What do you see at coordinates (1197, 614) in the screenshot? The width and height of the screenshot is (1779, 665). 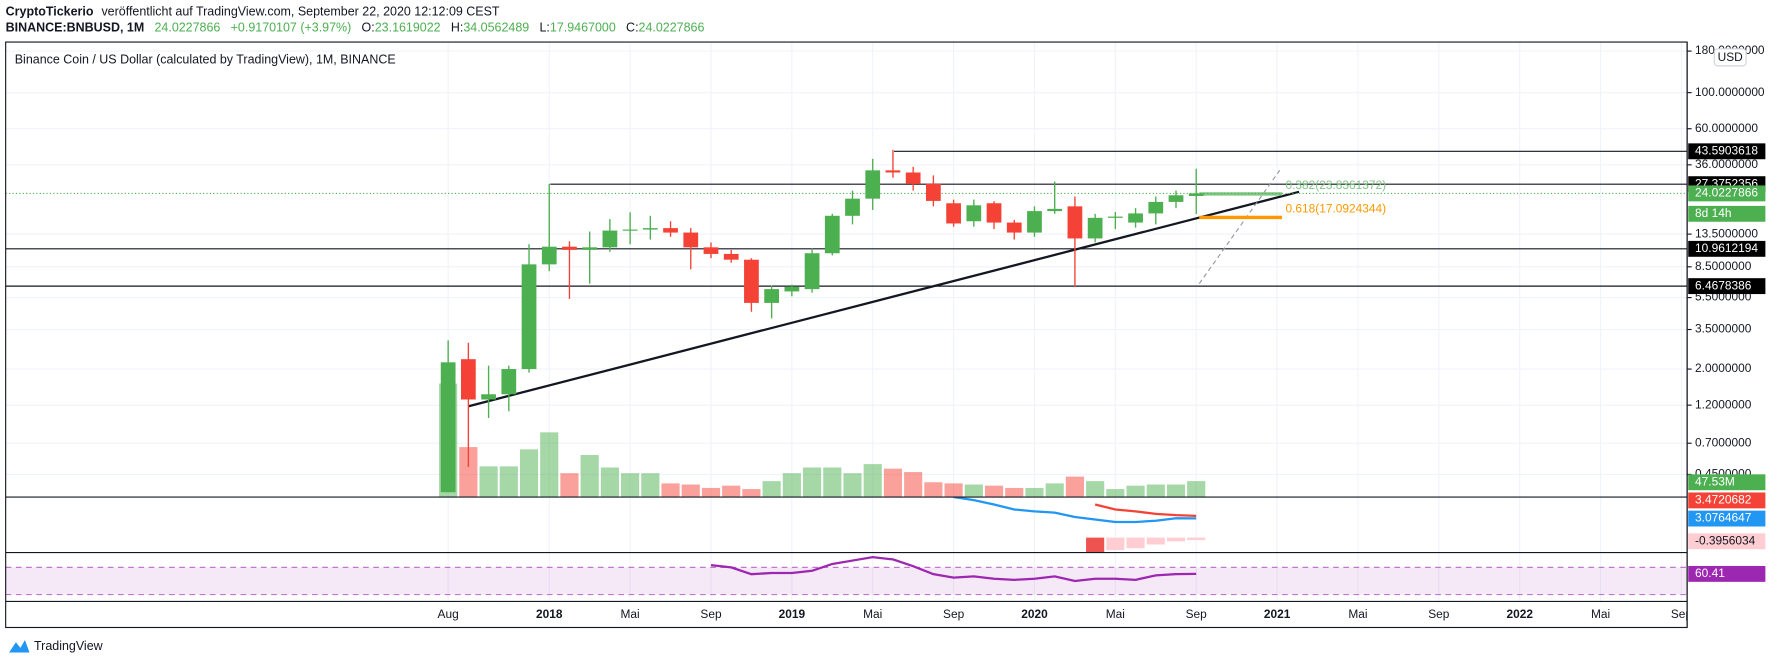 I see `x-tick-label: Sep` at bounding box center [1197, 614].